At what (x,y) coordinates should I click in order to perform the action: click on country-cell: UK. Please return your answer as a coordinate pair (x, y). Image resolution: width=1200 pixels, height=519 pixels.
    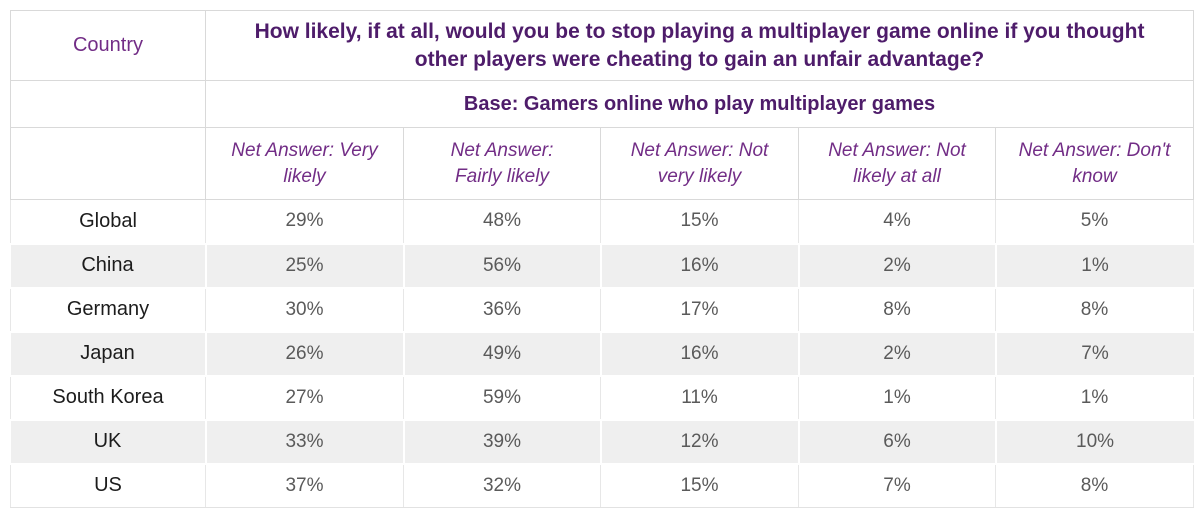
    Looking at the image, I should click on (108, 441).